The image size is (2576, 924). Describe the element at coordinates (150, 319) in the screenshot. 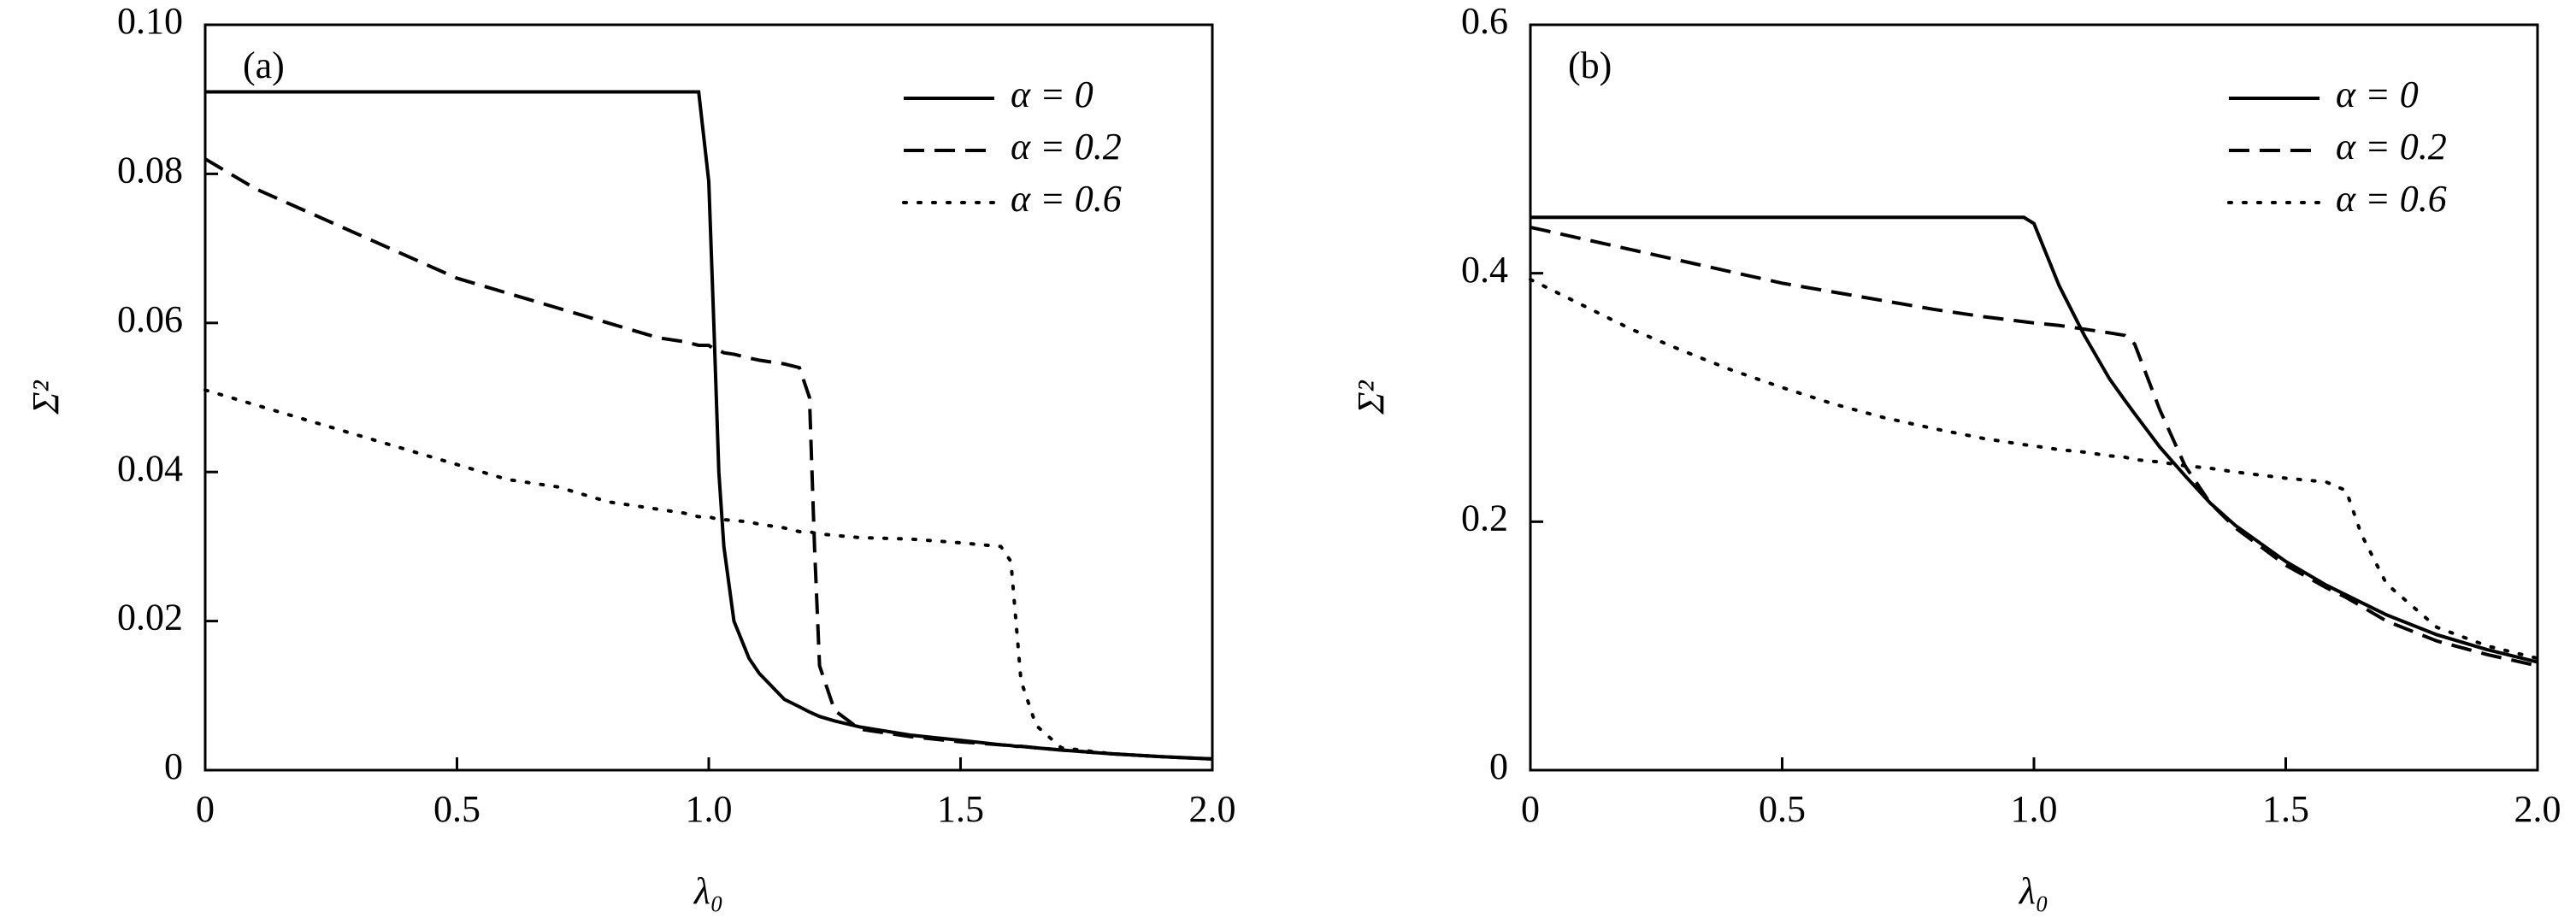

I see `y-tick-label: 0.06` at that location.